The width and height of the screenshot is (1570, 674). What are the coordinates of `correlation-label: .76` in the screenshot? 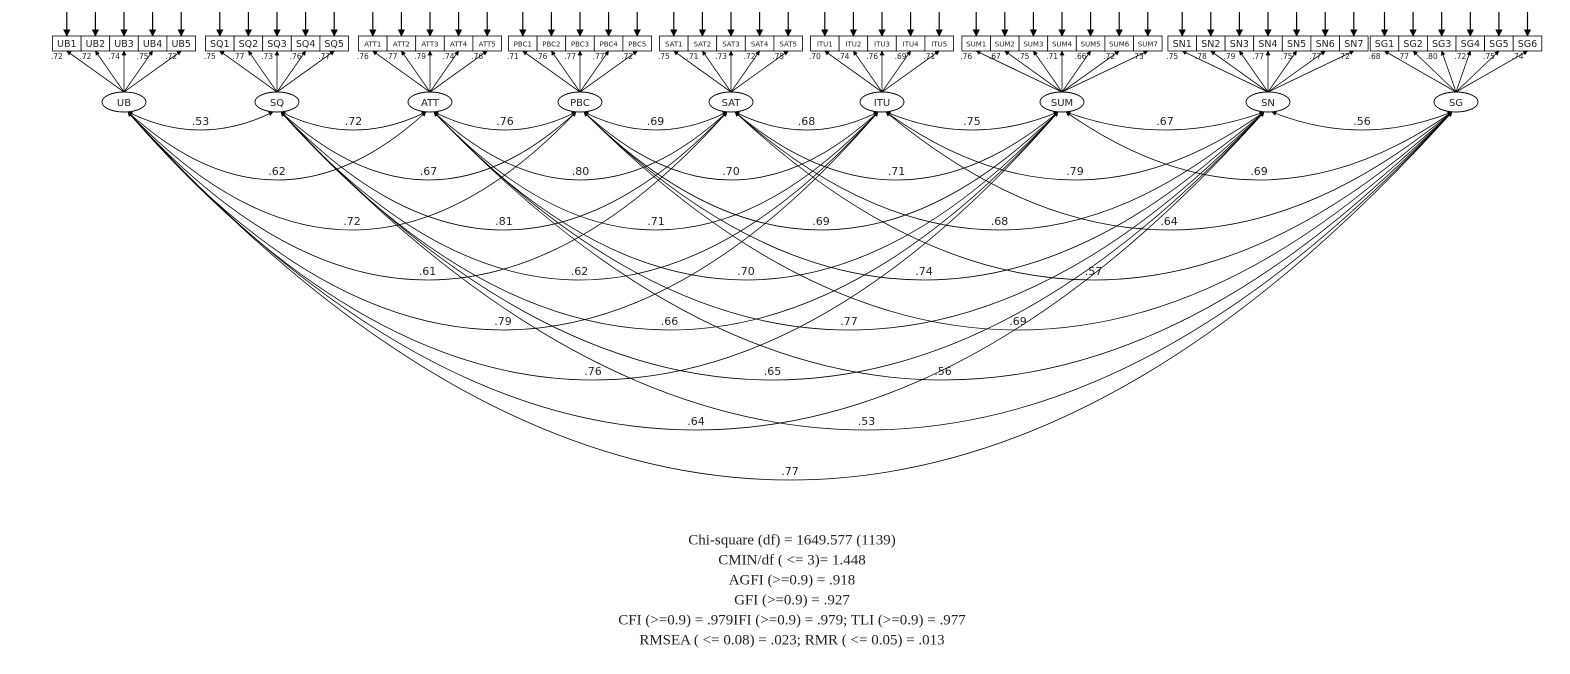 It's located at (505, 121).